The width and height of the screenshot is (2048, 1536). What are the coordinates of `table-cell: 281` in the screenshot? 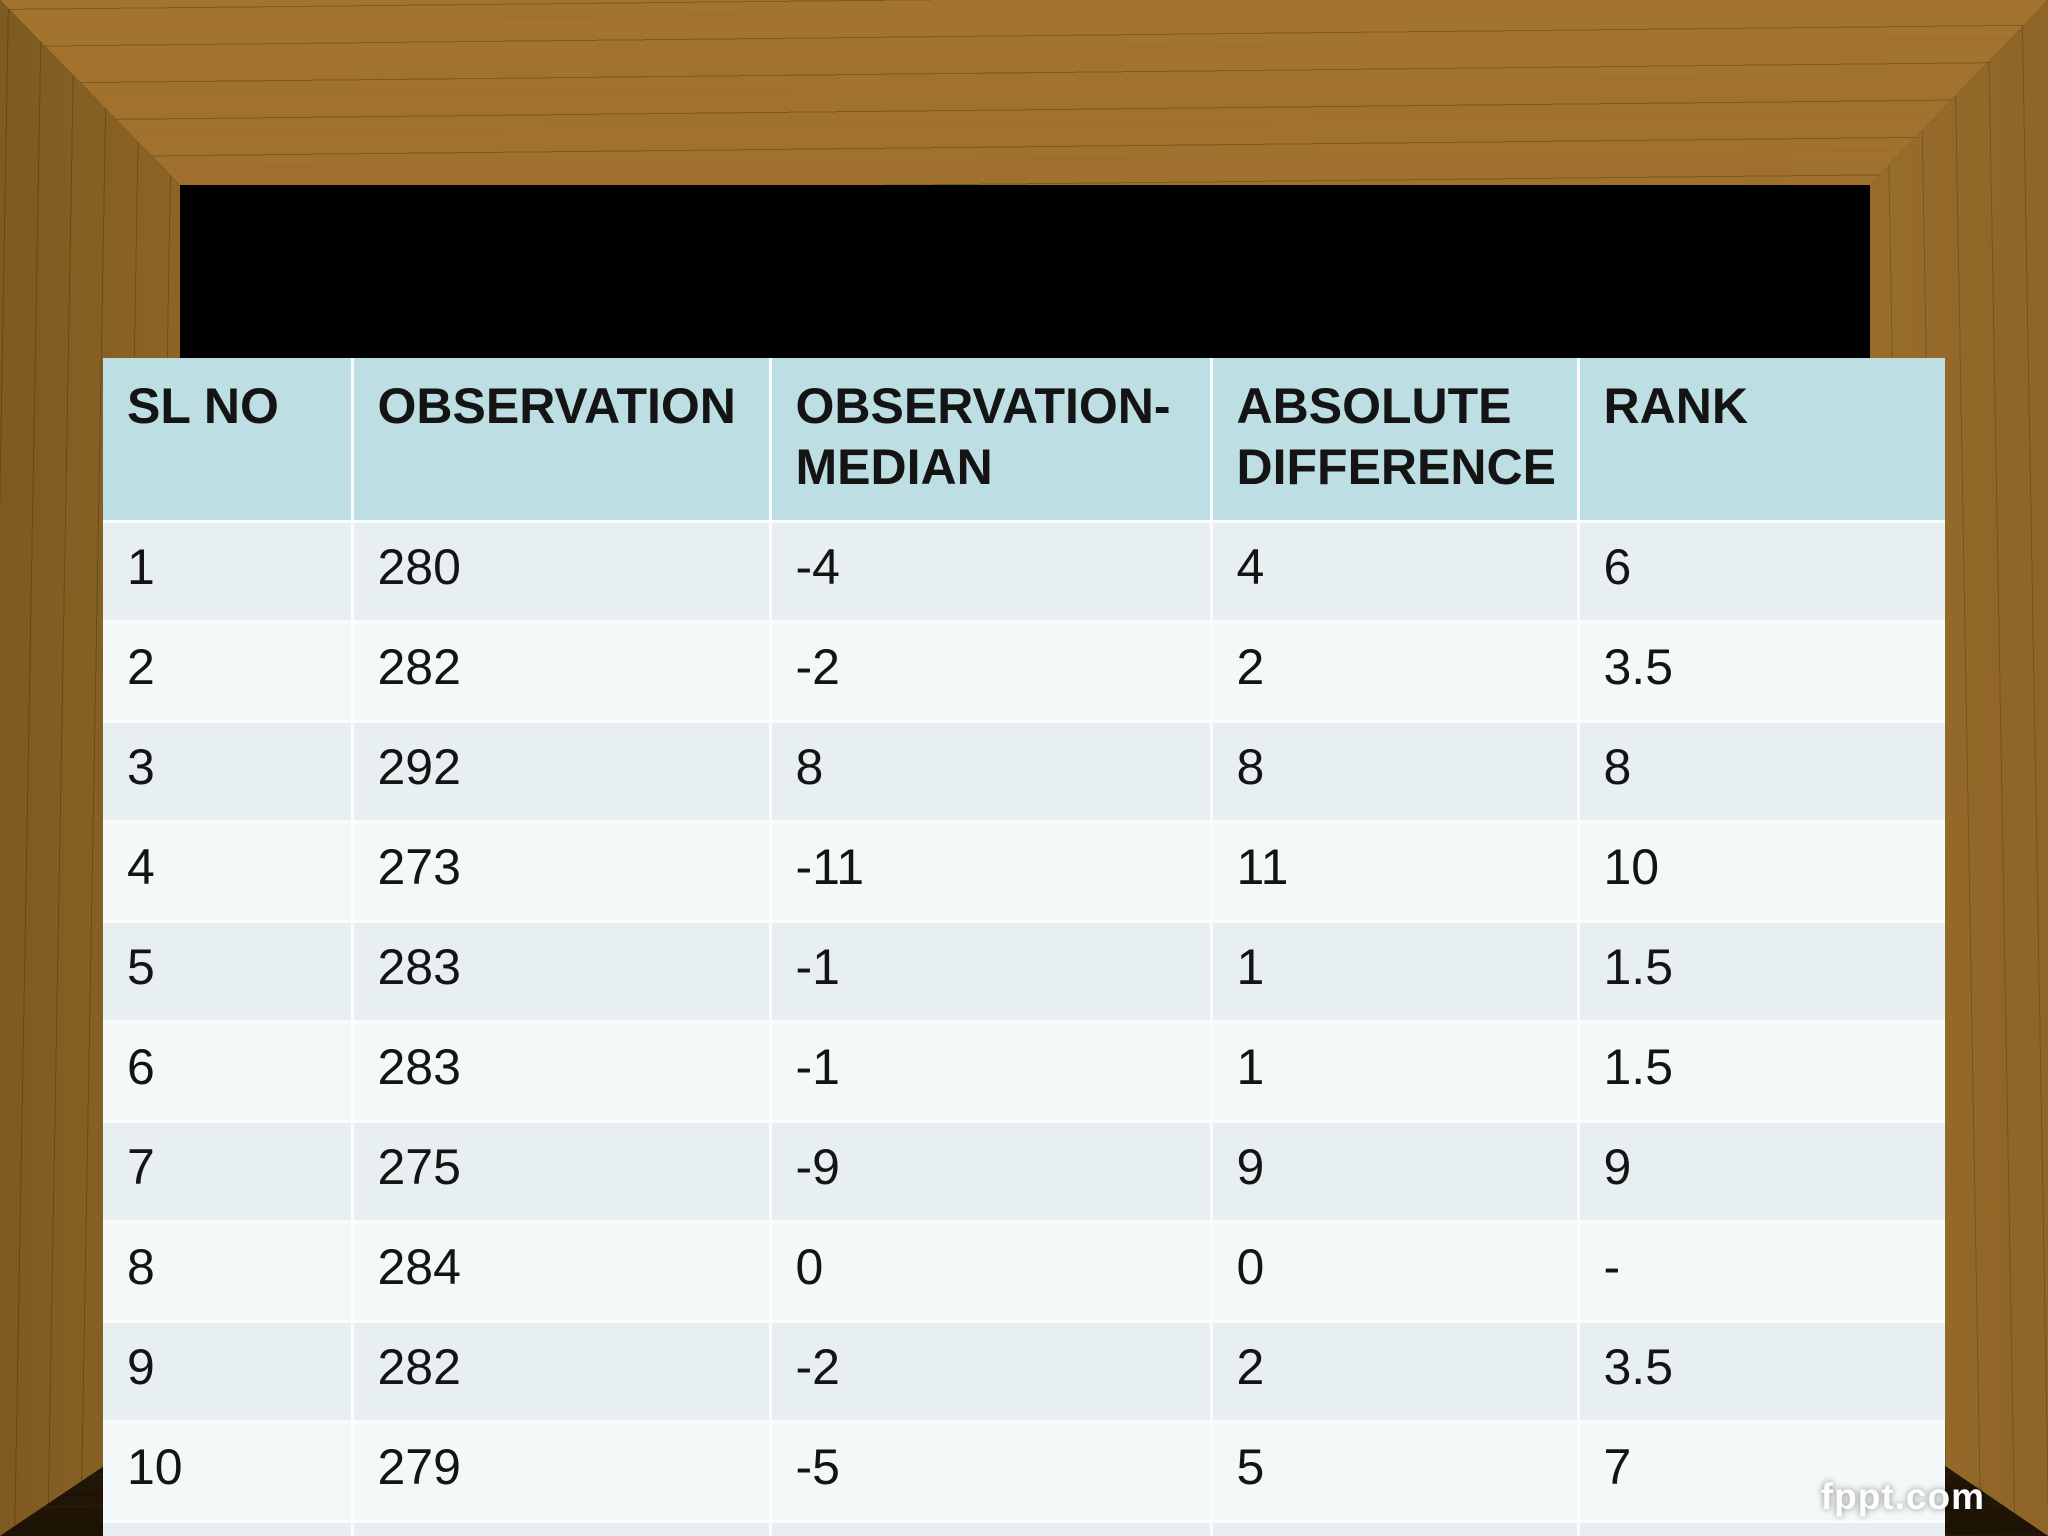 It's located at (560, 1528).